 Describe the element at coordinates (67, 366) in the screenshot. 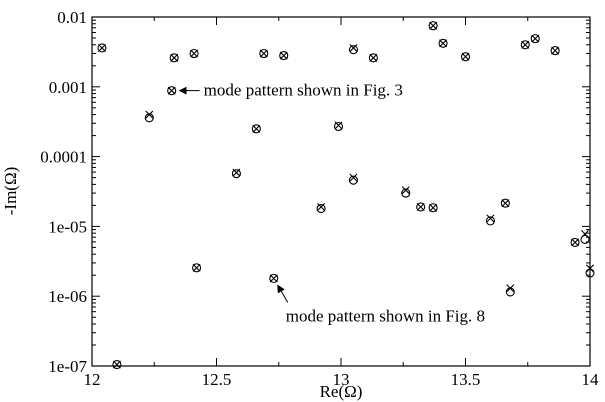

I see `y-tick-label: 1e-07` at that location.